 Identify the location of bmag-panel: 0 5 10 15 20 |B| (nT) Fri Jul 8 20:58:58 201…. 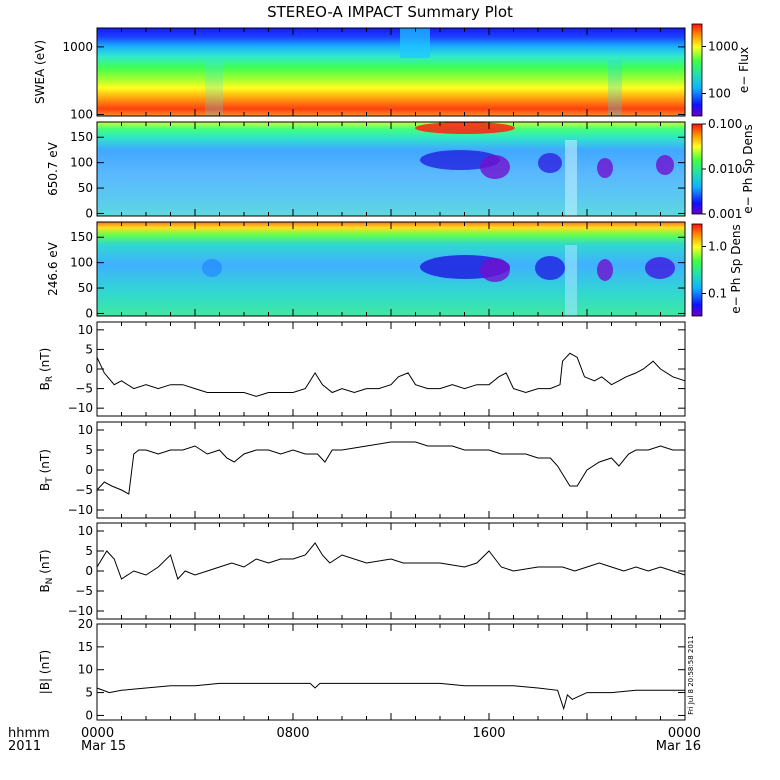
(366, 669).